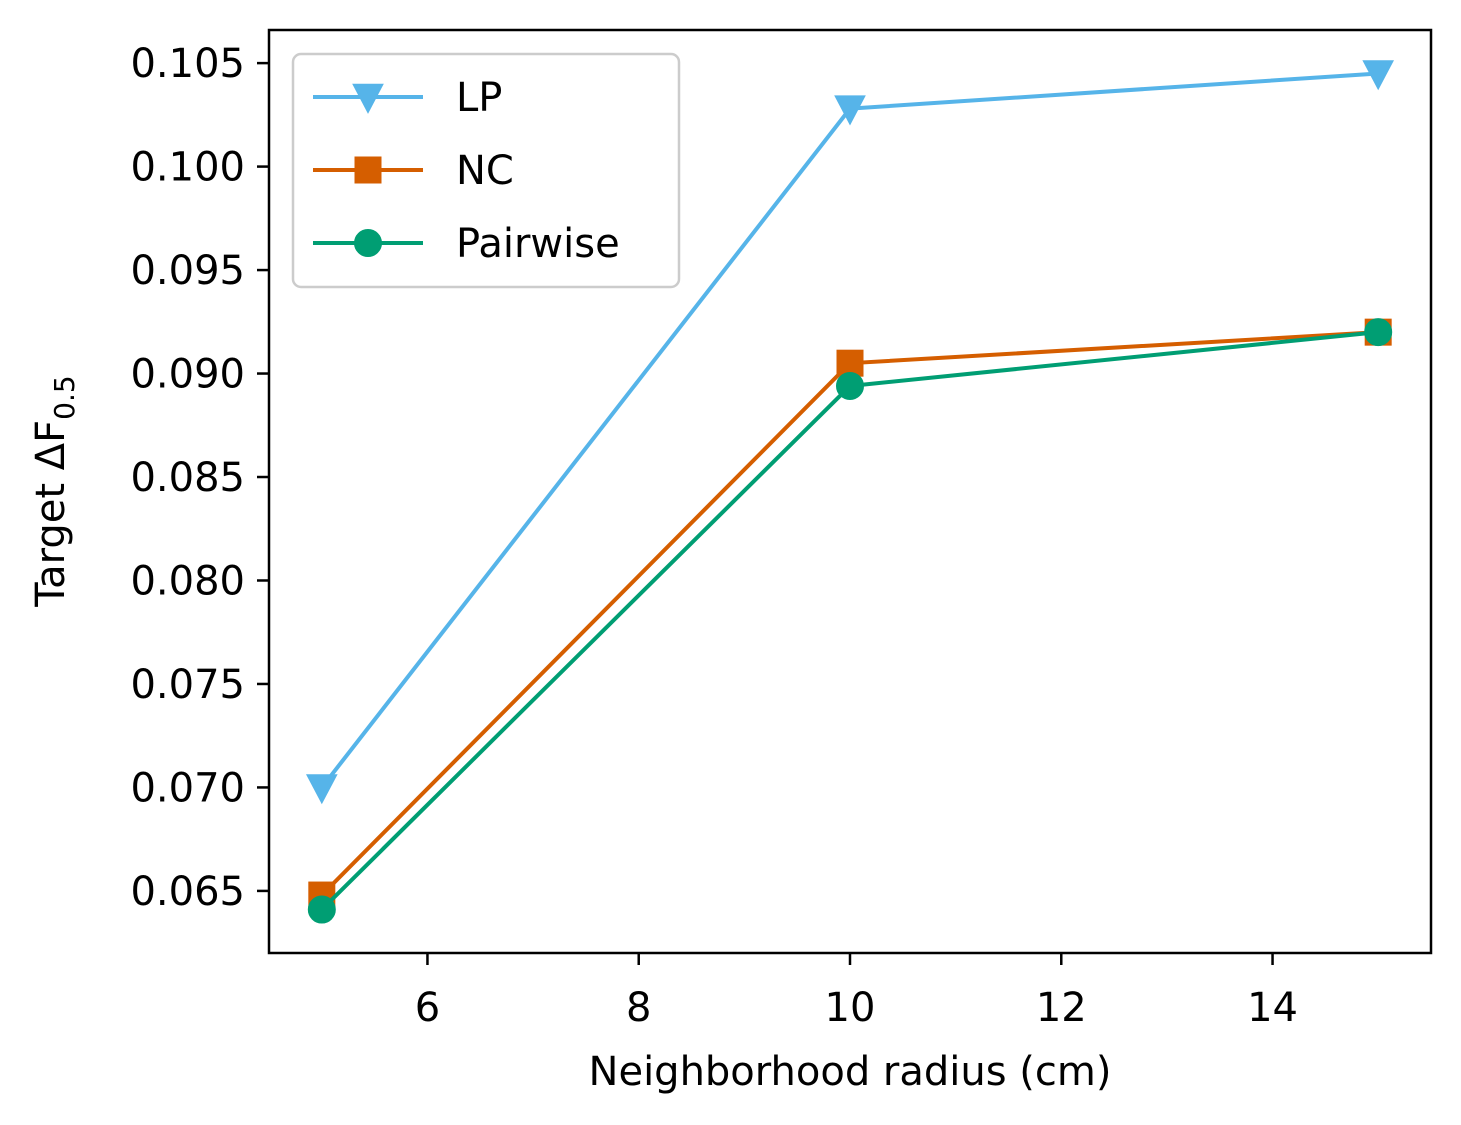 The height and width of the screenshot is (1125, 1461). What do you see at coordinates (187, 64) in the screenshot?
I see `y-tick-label: 0.105` at bounding box center [187, 64].